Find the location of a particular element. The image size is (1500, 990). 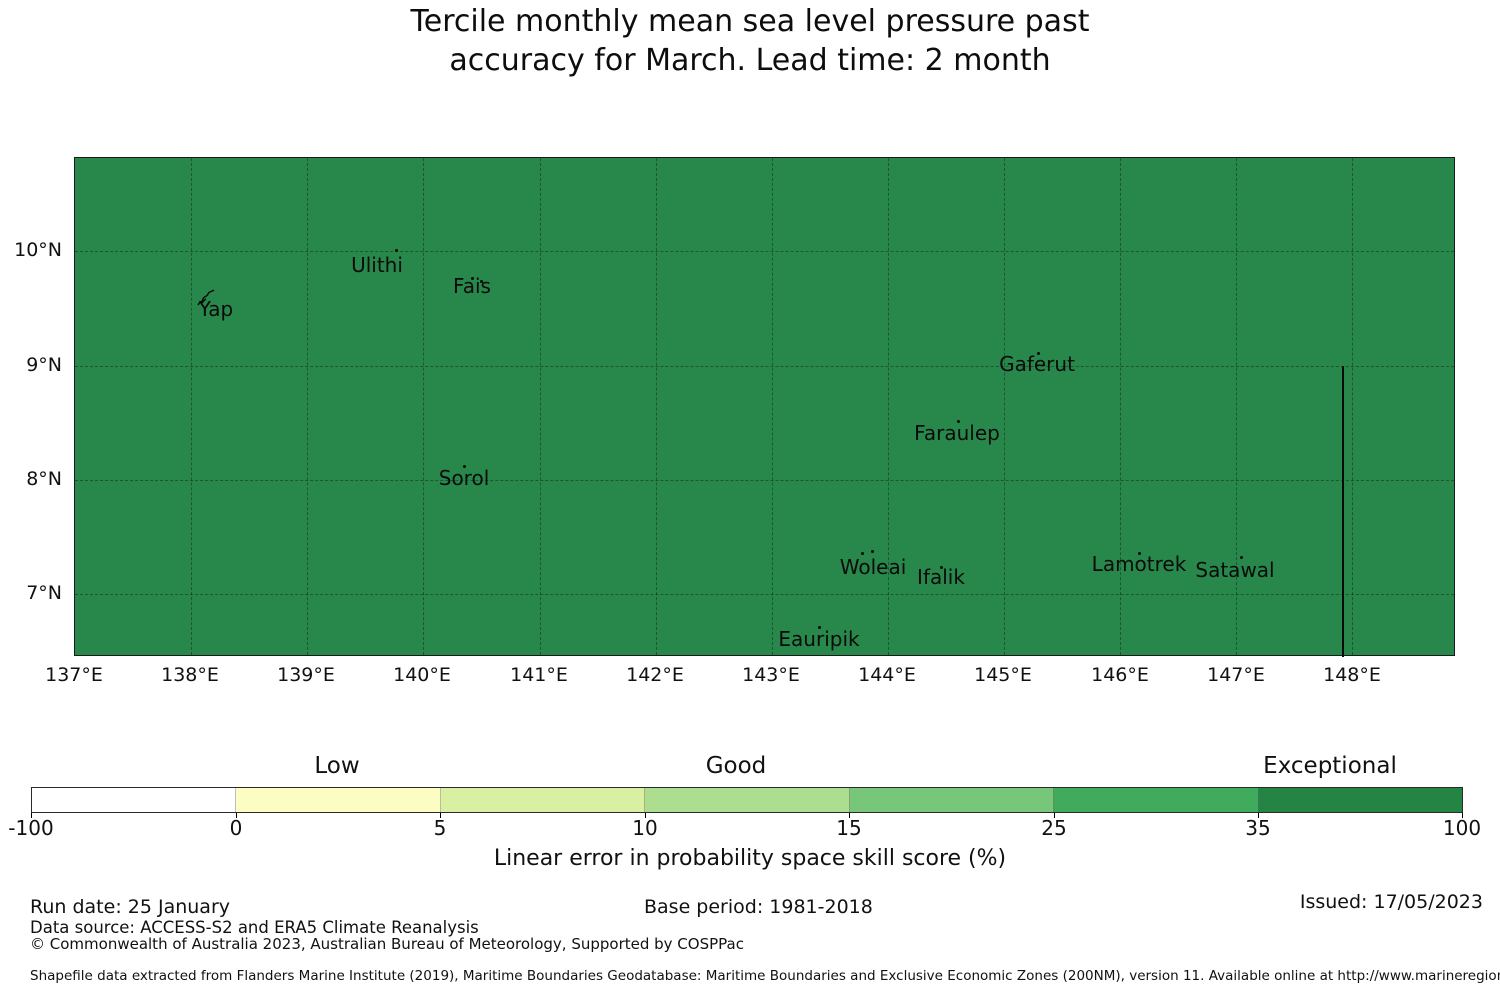

colorbar-tick-label: 25 is located at coordinates (1054, 828).